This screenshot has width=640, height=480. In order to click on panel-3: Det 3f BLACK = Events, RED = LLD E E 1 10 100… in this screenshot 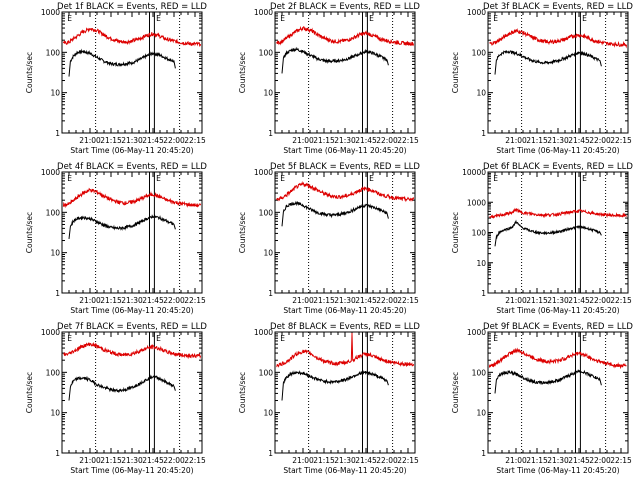, I will do `click(542, 78)`.